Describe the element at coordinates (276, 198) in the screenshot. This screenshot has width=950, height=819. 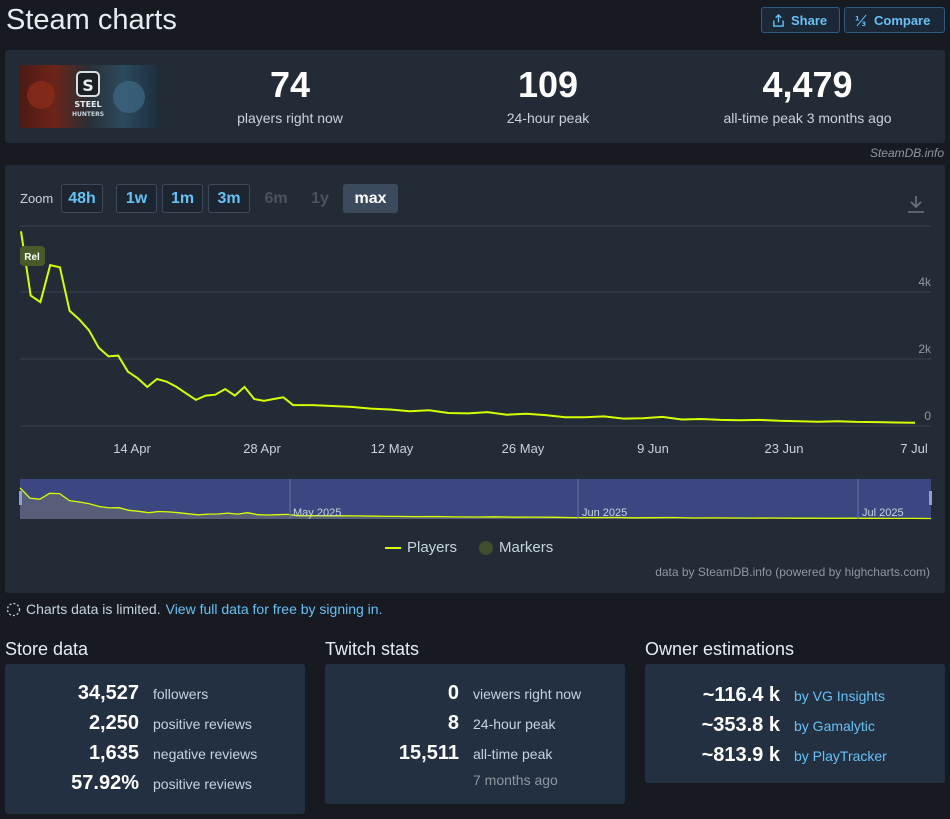
I see `zoom-button-6m: 6m` at that location.